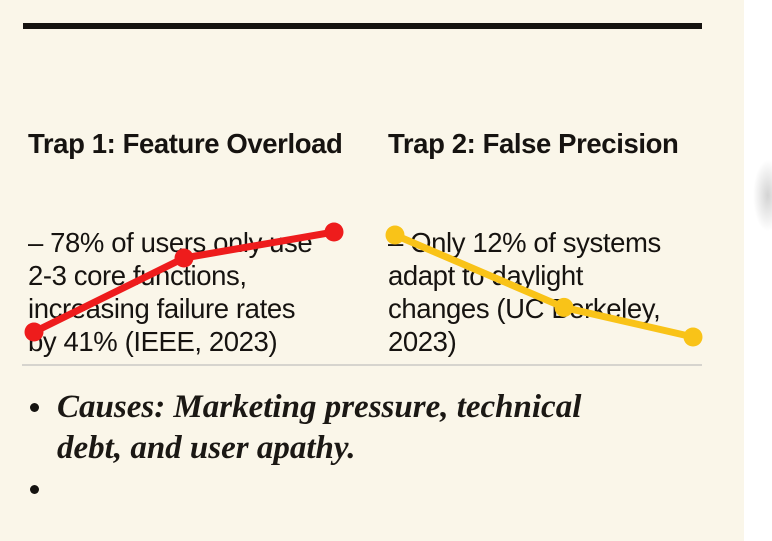 The image size is (772, 541). I want to click on trap2-trend-chart, so click(544, 286).